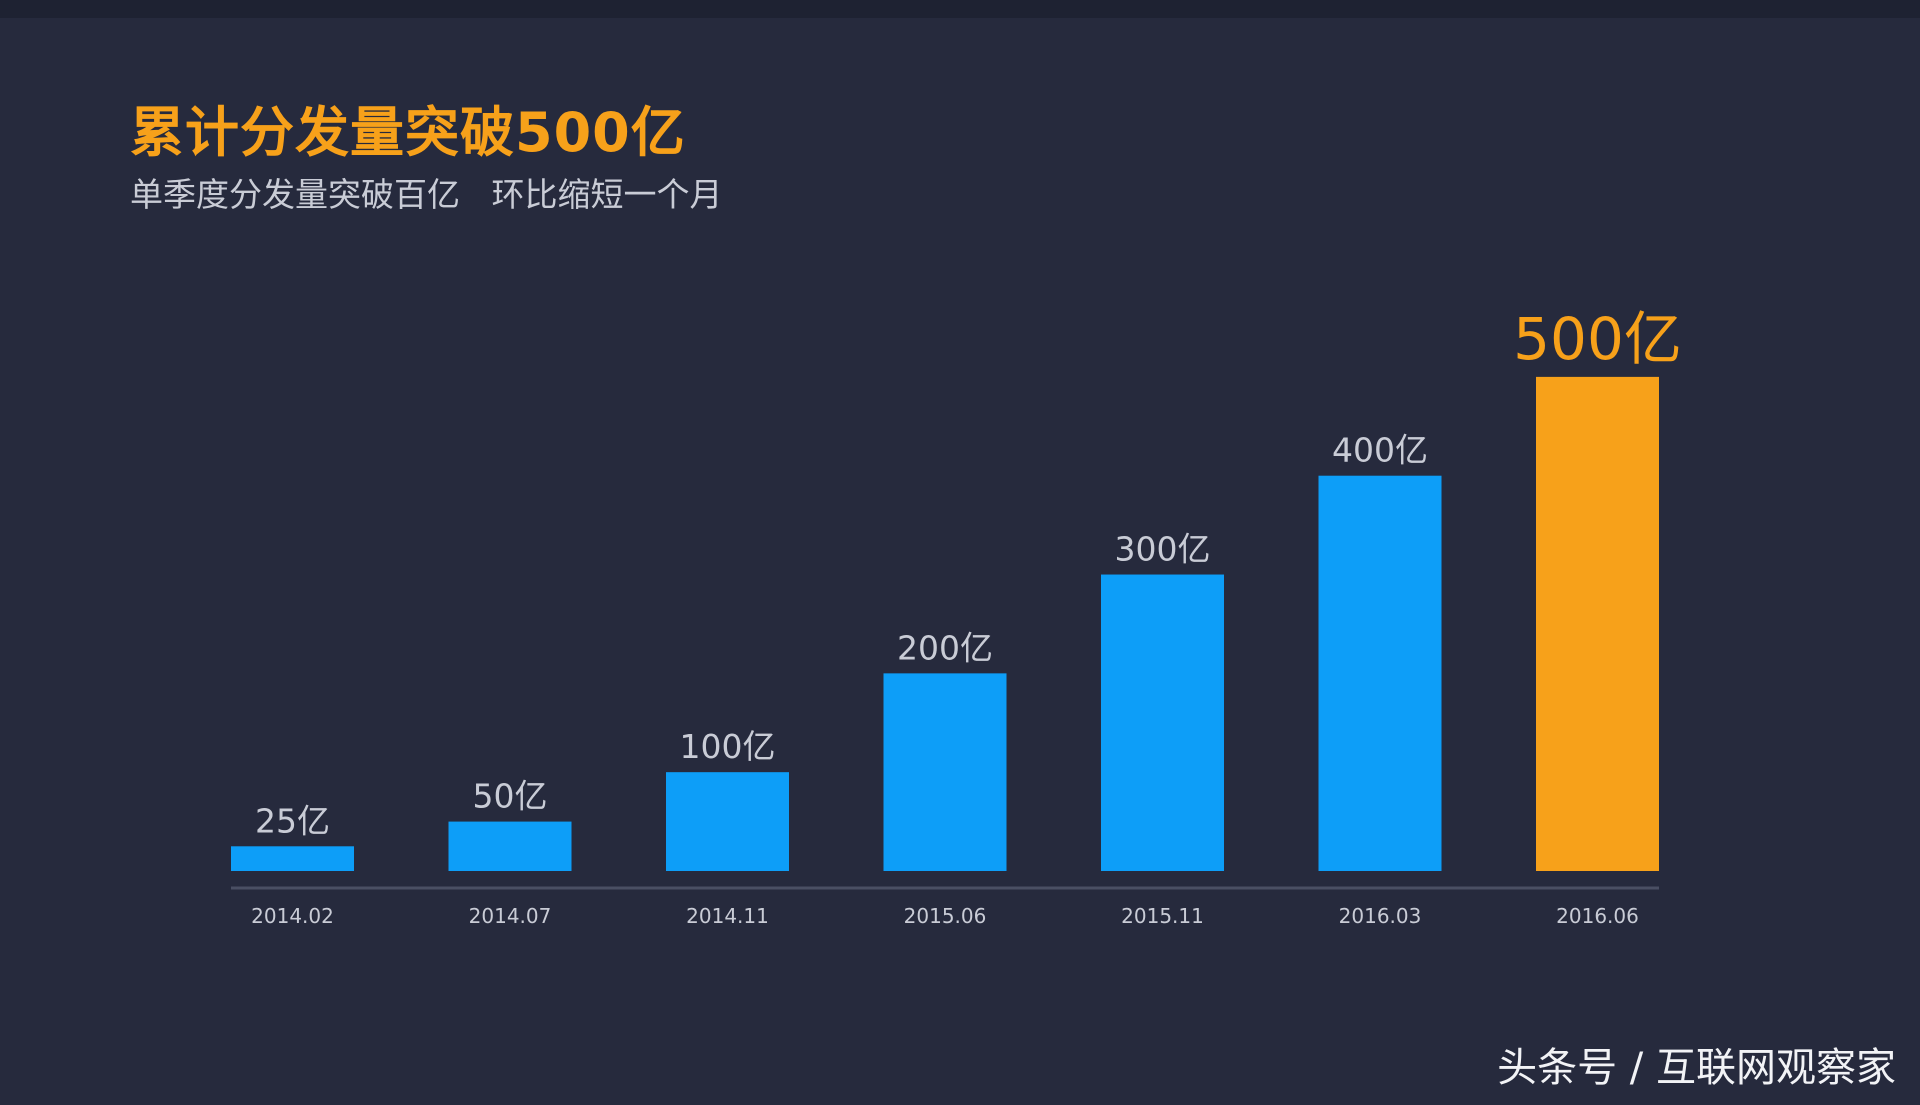 This screenshot has height=1105, width=1920. What do you see at coordinates (408, 132) in the screenshot?
I see `page-title: 累计分发量突破500亿` at bounding box center [408, 132].